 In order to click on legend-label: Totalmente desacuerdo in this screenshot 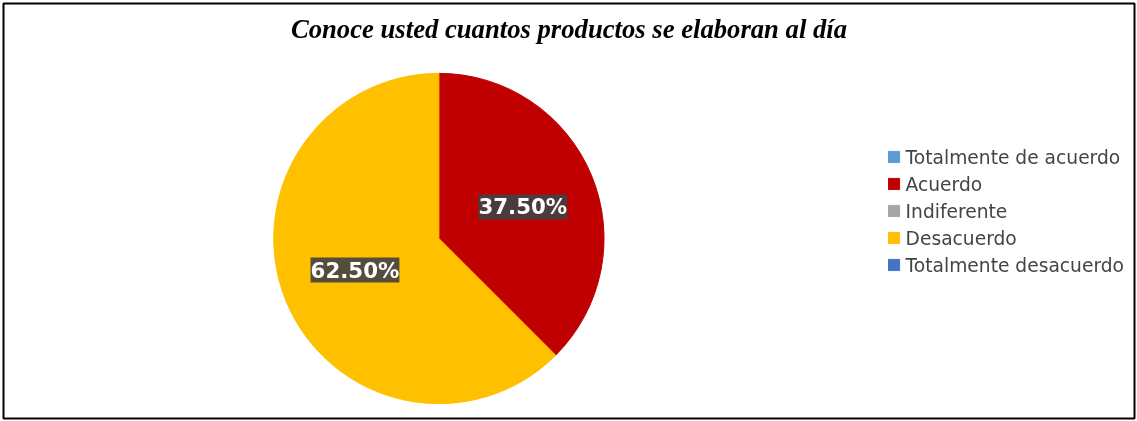, I will do `click(1014, 264)`.